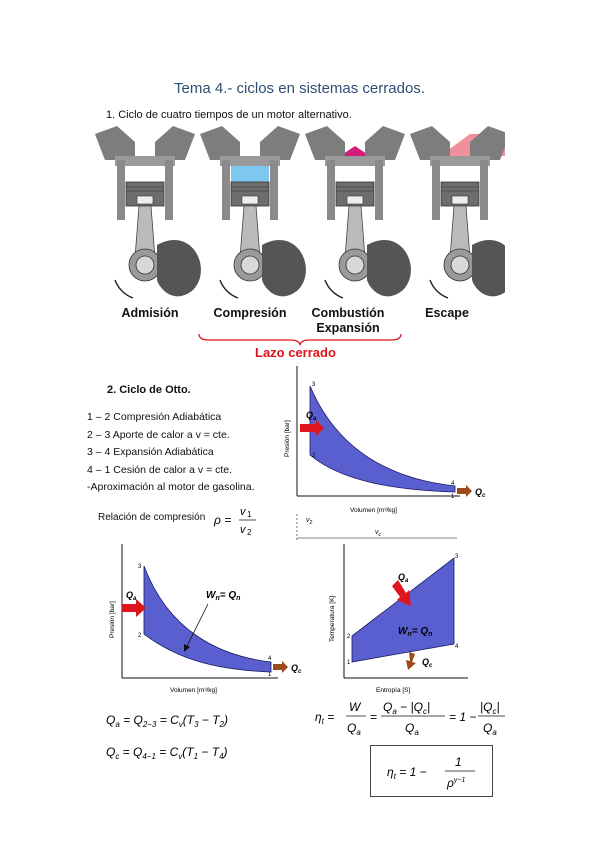  I want to click on stage-label-escape: Escape, so click(447, 313).